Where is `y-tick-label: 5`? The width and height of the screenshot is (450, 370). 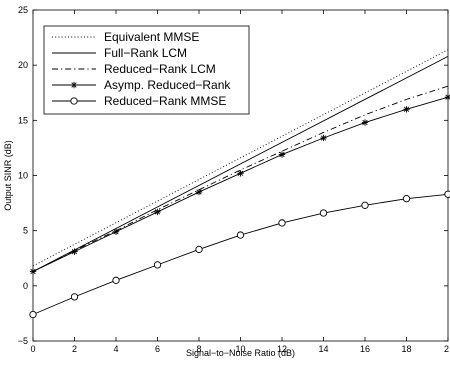
y-tick-label: 5 is located at coordinates (25, 231).